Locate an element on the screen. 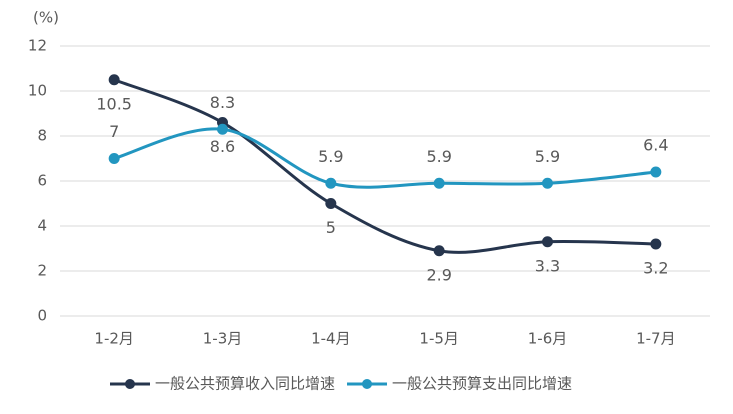  data-label: 2.9 is located at coordinates (438, 274).